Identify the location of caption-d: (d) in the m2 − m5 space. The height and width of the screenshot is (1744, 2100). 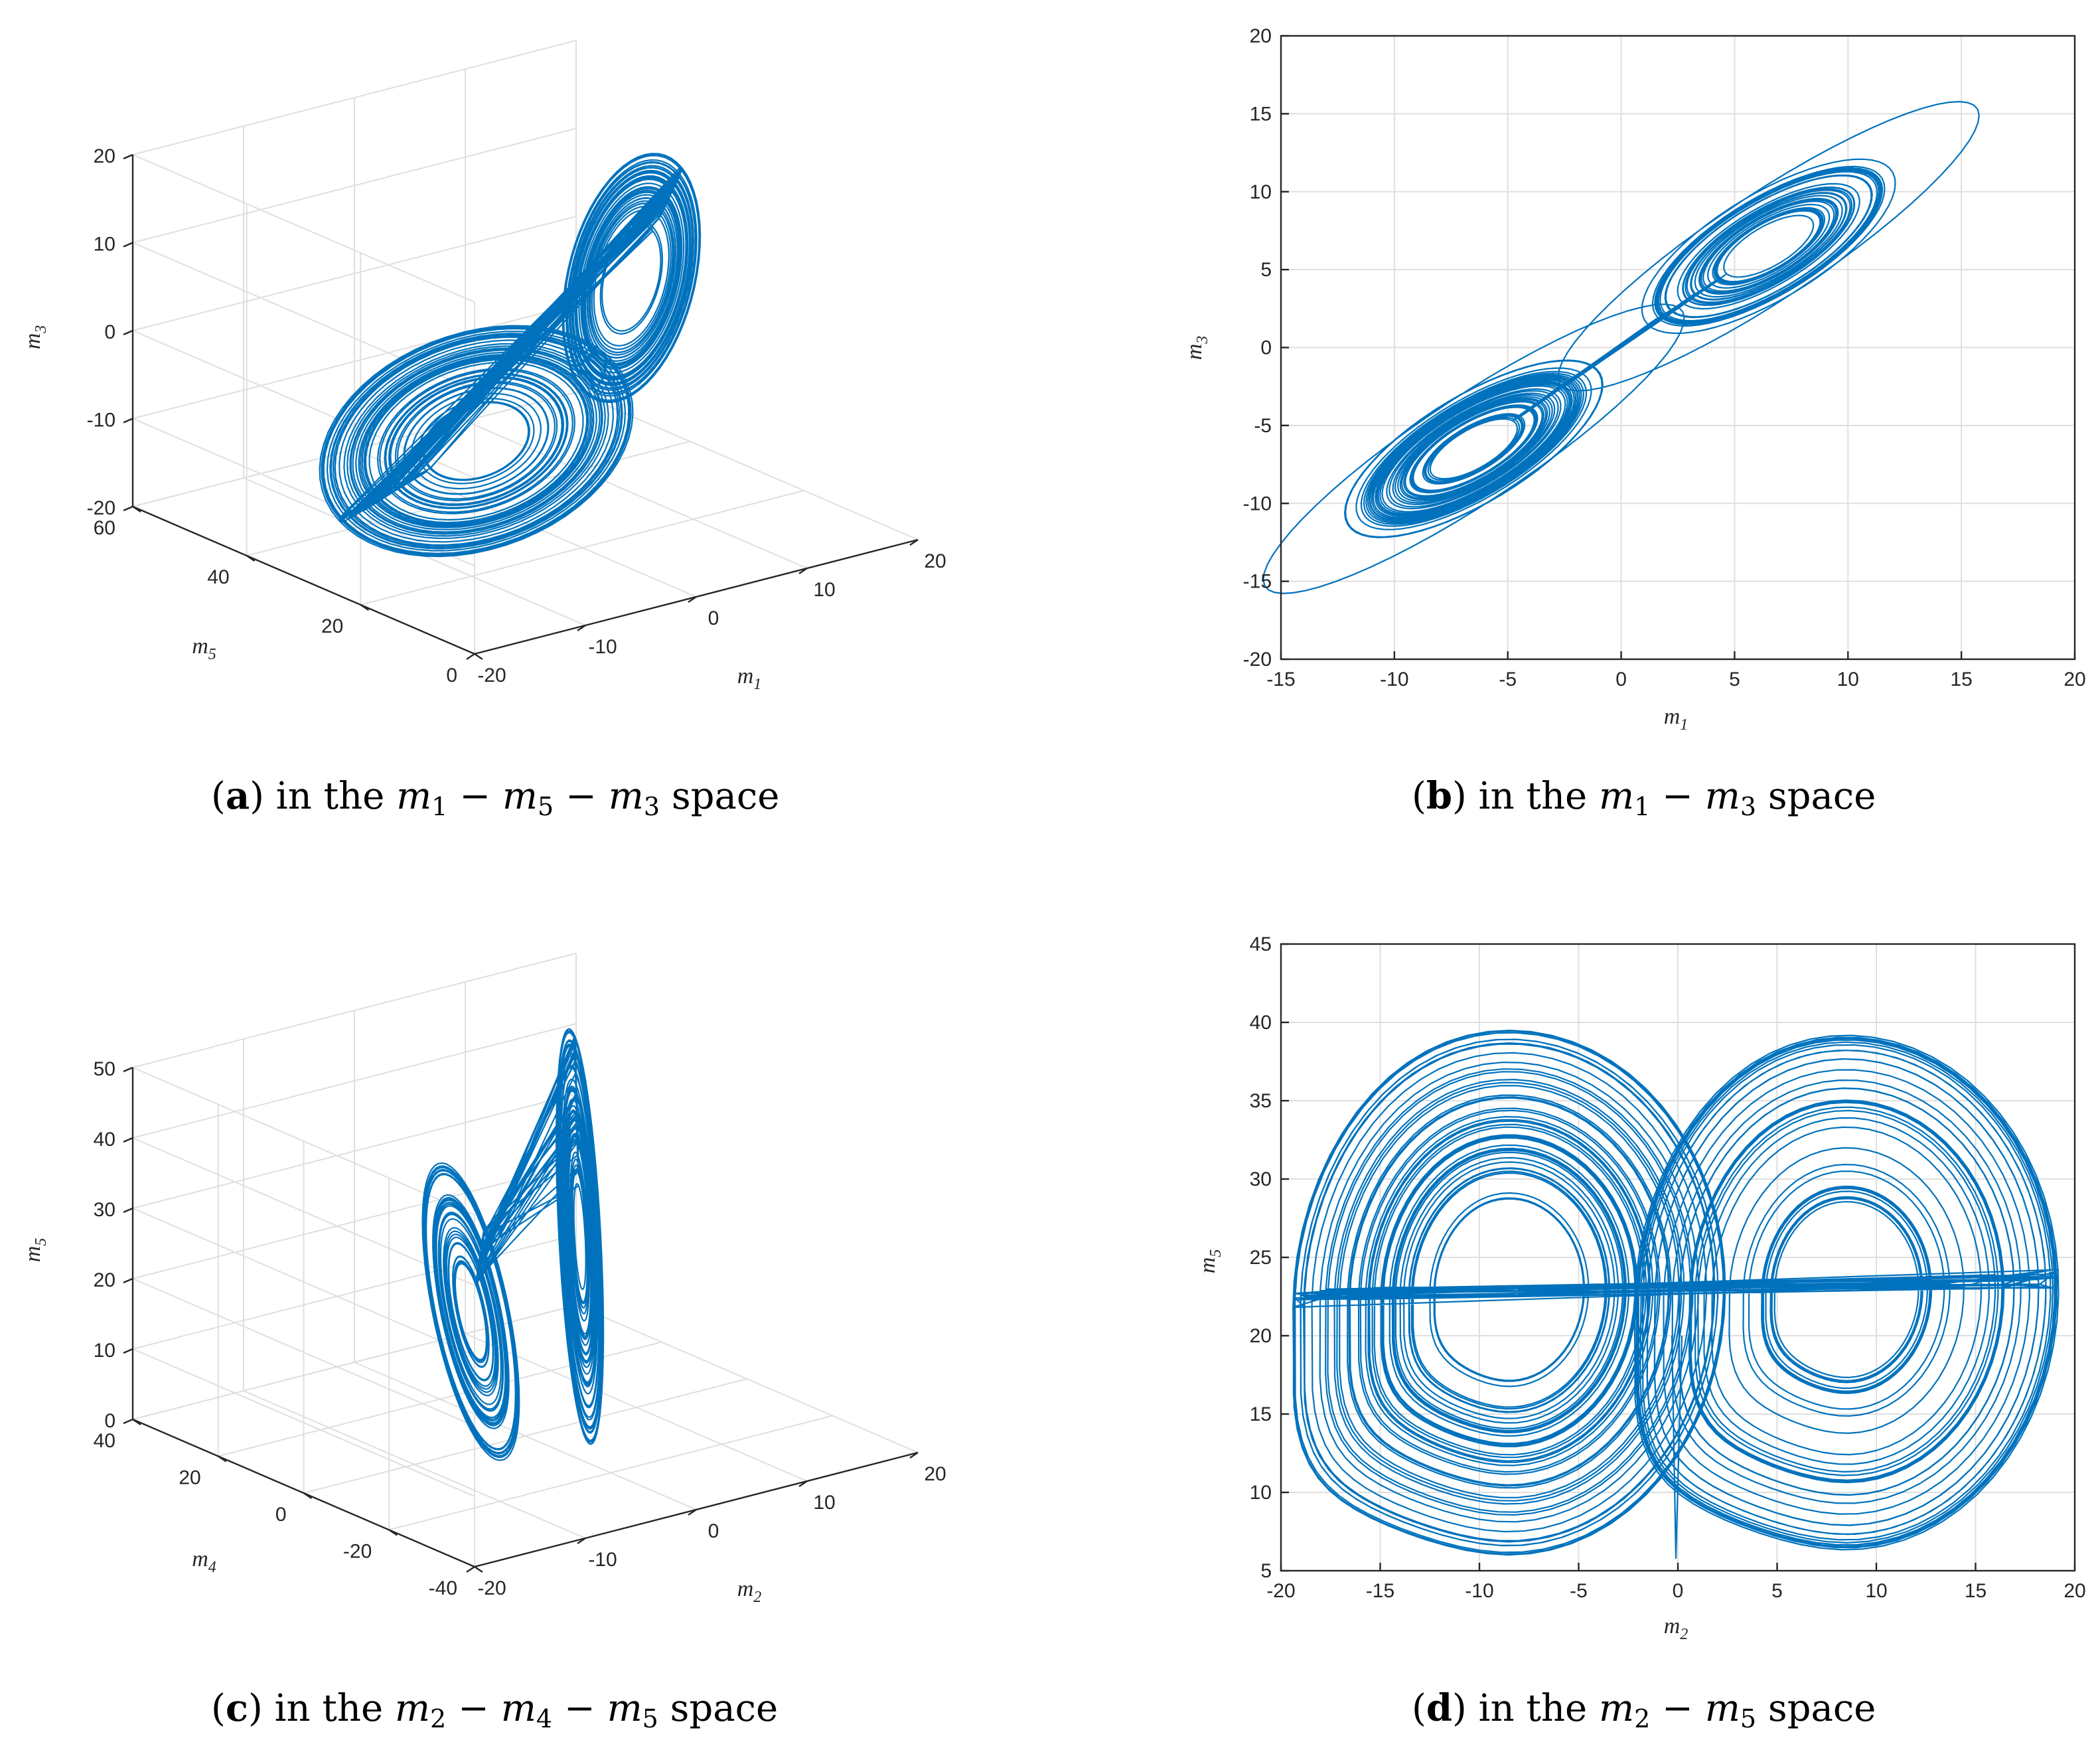
(1644, 1709).